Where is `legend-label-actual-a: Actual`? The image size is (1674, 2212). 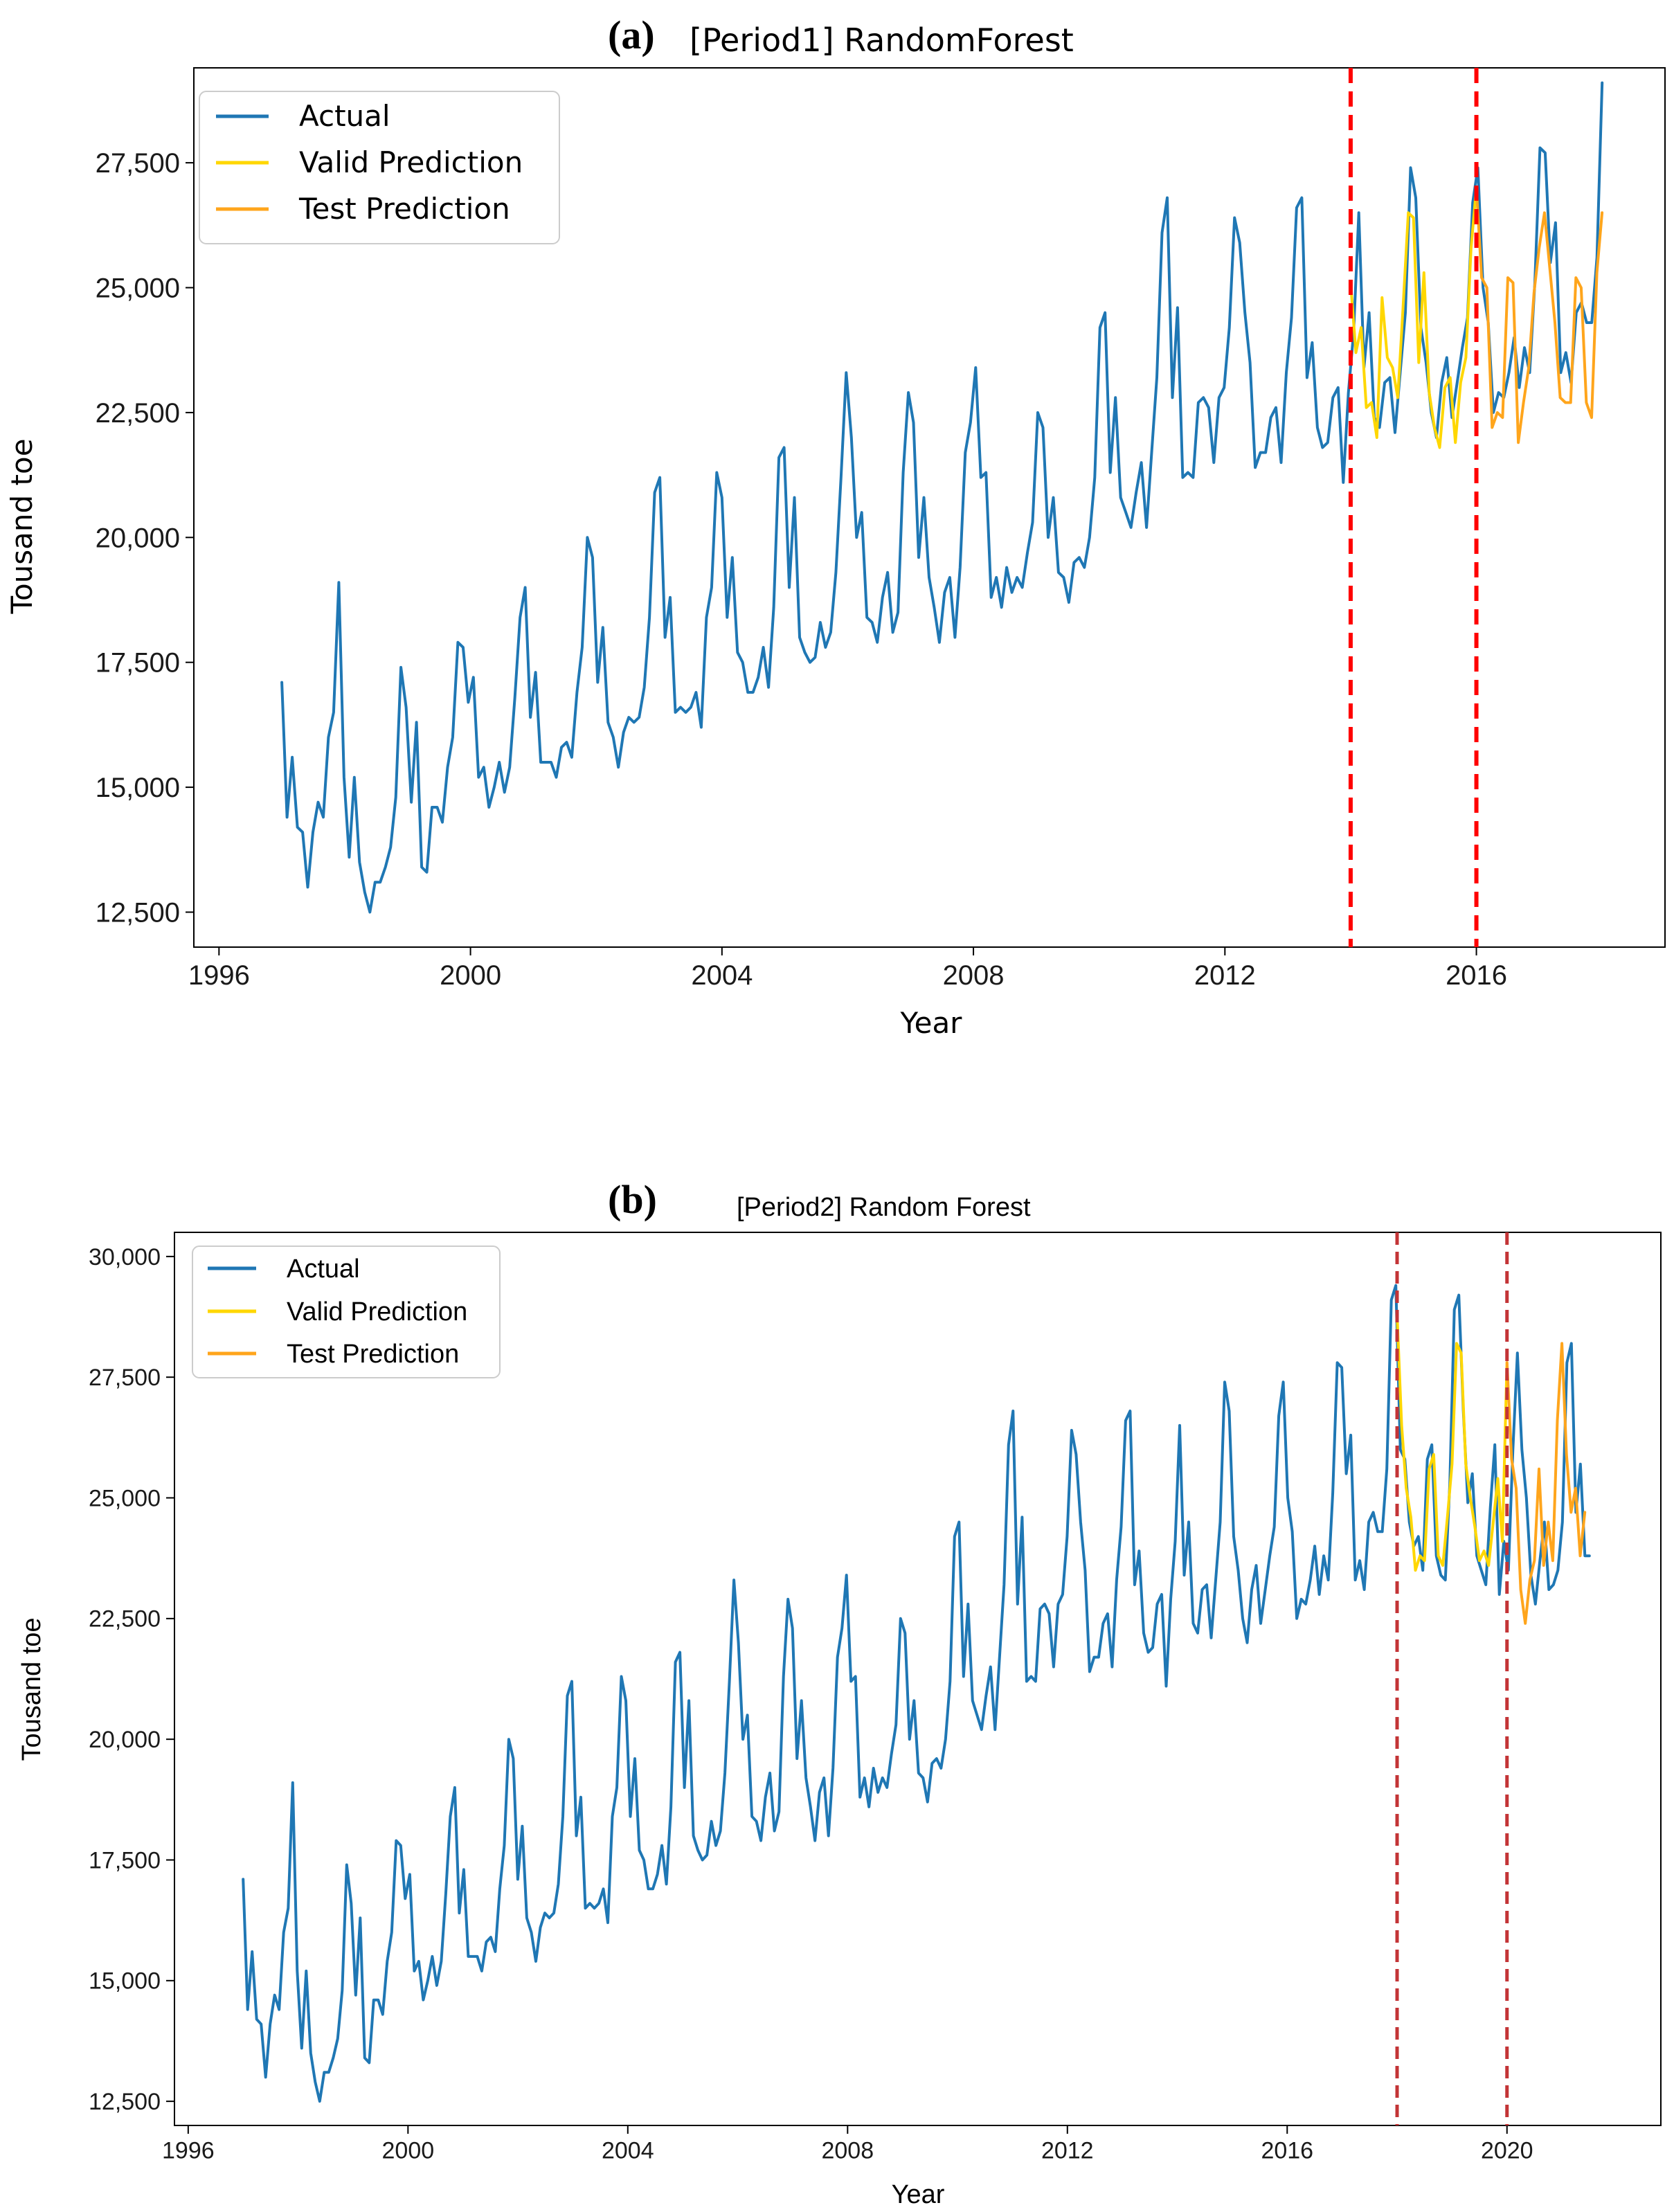
legend-label-actual-a: Actual is located at coordinates (344, 116).